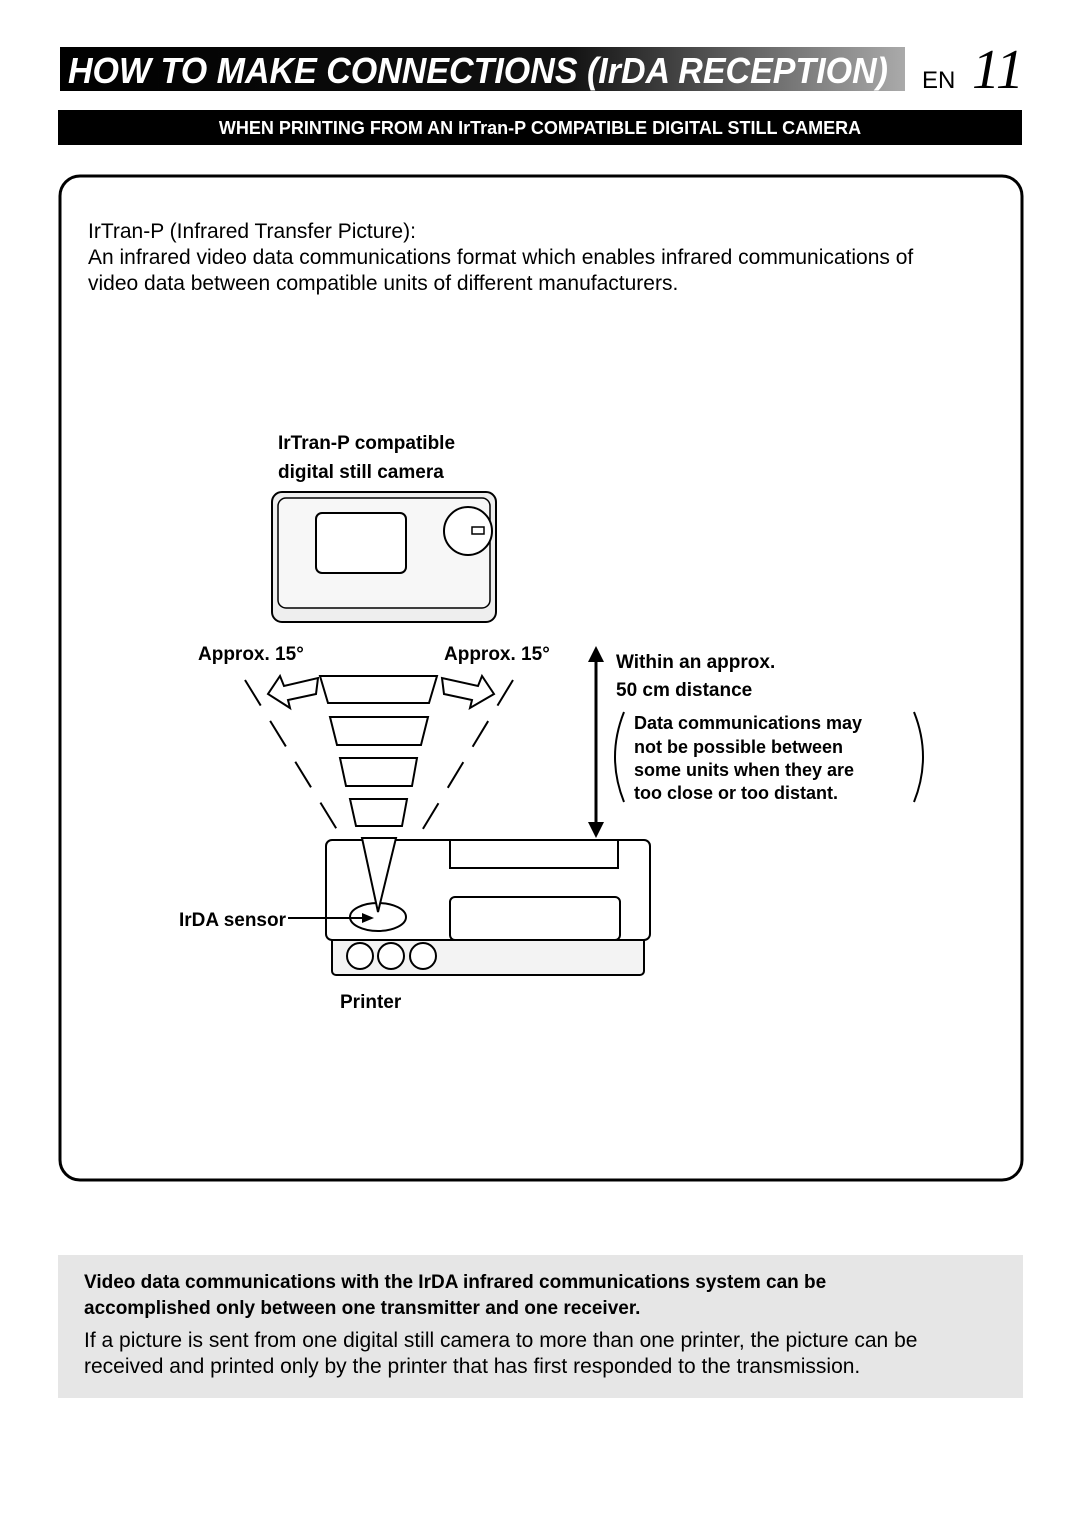 This screenshot has width=1080, height=1533. I want to click on camera-label: digital still camera, so click(361, 472).